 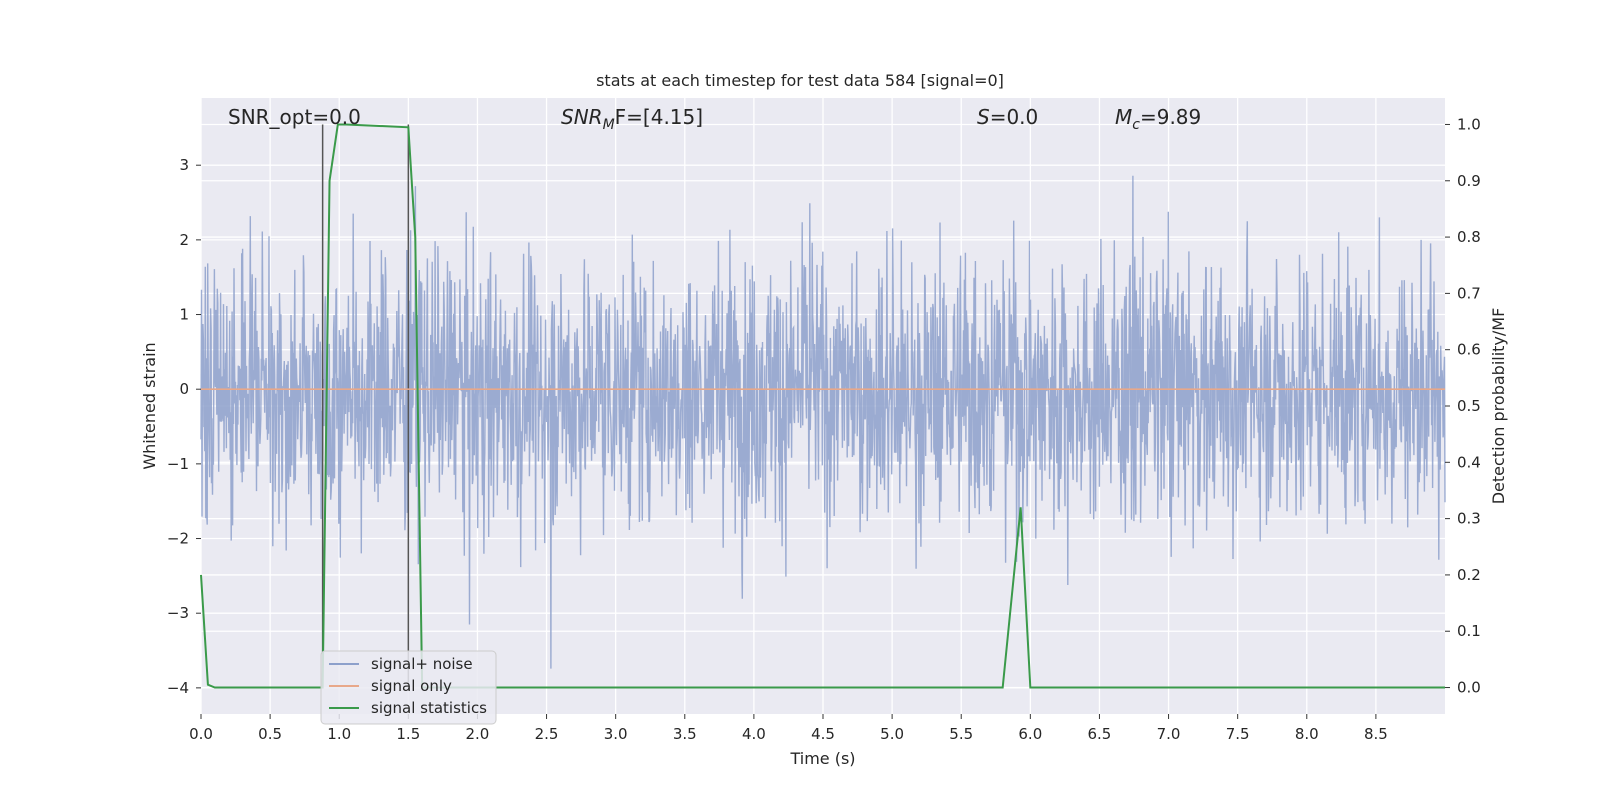 I want to click on y2-tick-label-3: 0.3, so click(x=1469, y=519).